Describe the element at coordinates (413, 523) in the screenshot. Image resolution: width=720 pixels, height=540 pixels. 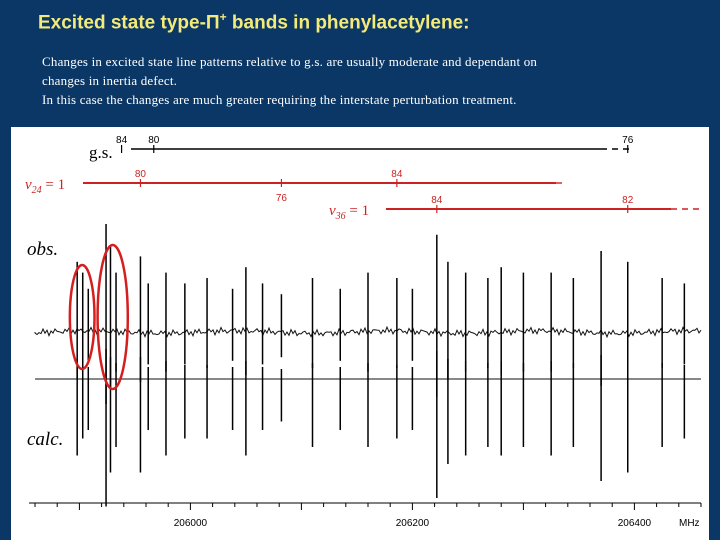
I see `x-tick-label: 206200` at that location.